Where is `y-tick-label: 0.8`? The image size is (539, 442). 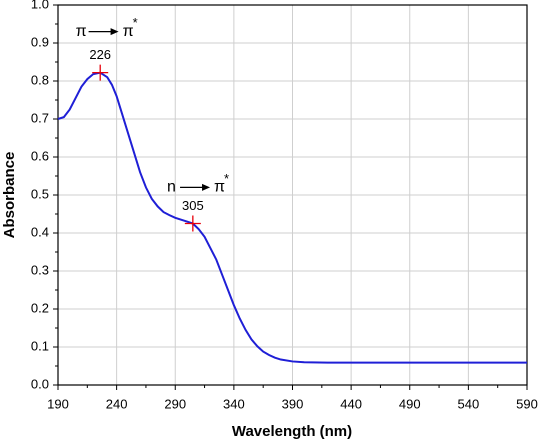
y-tick-label: 0.8 is located at coordinates (40, 79).